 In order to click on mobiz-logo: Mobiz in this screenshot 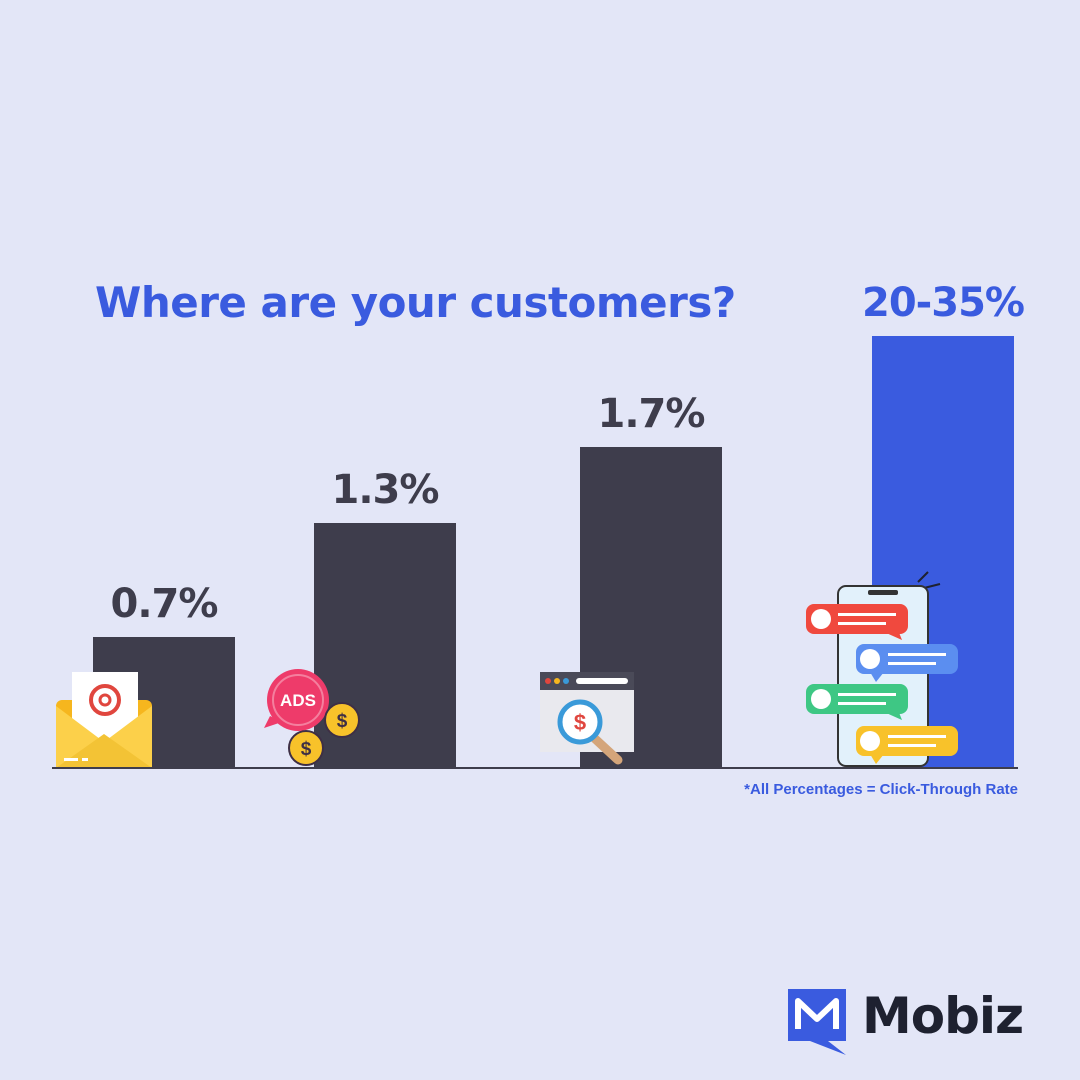, I will do `click(918, 1020)`.